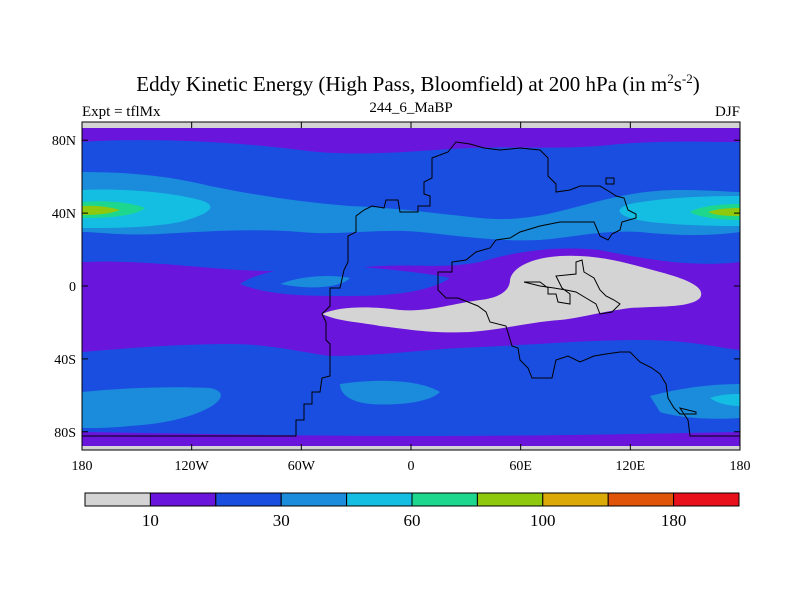 This screenshot has width=800, height=600. What do you see at coordinates (101, 210) in the screenshot?
I see `jet-yellowgreen-west` at bounding box center [101, 210].